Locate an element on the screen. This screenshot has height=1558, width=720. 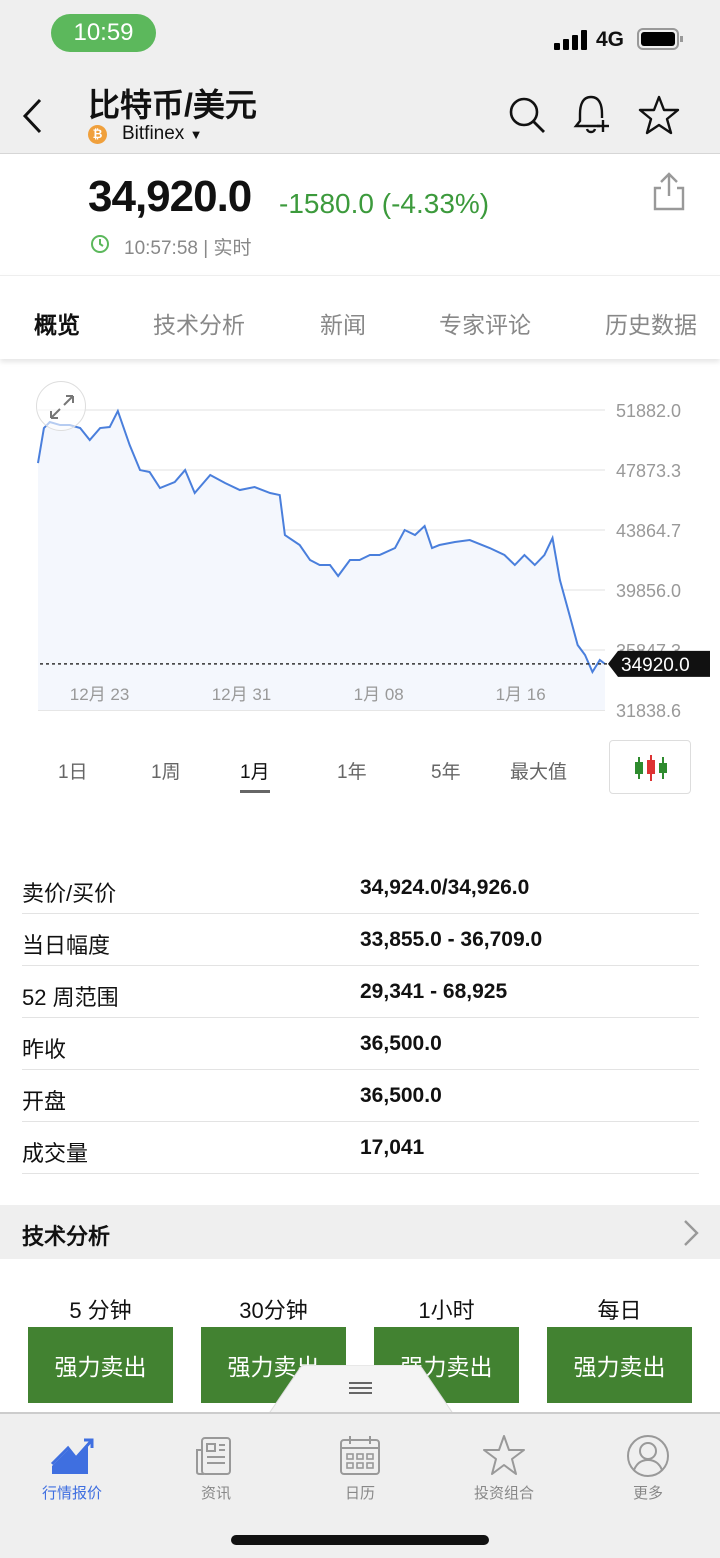
tab-history: 历史数据 is located at coordinates (651, 325).